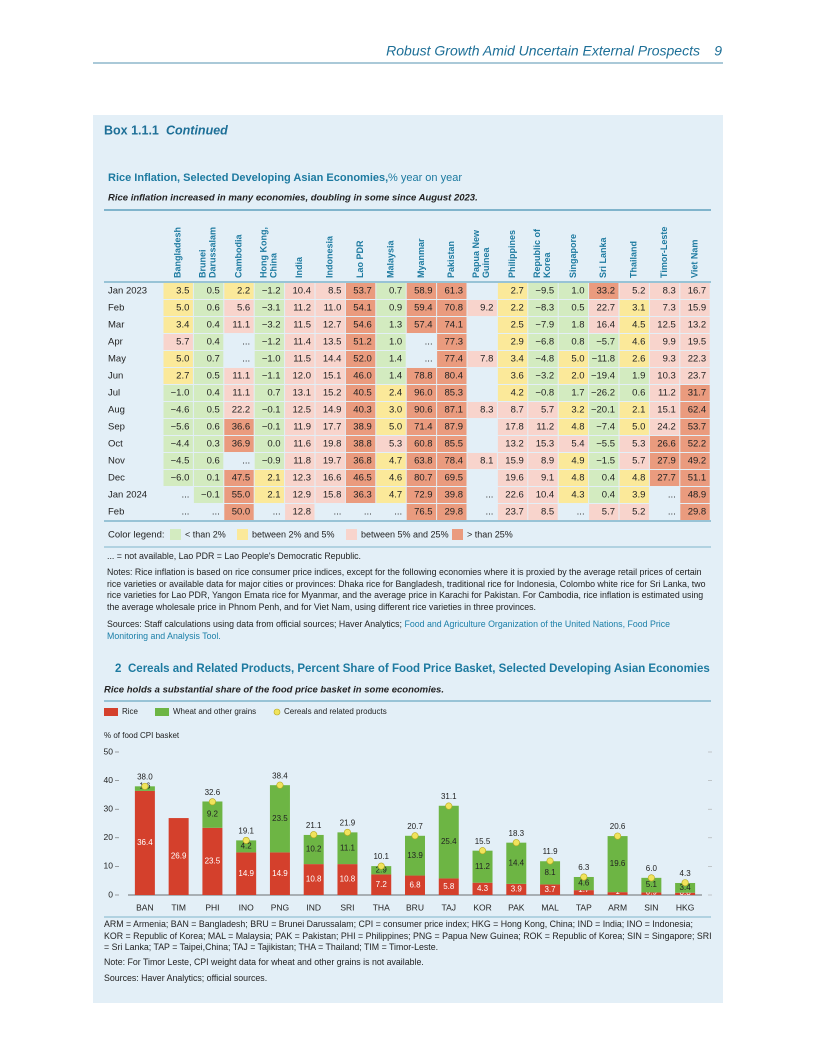 This screenshot has height=1056, width=816. What do you see at coordinates (697, 393) in the screenshot?
I see `cell: 31.7` at bounding box center [697, 393].